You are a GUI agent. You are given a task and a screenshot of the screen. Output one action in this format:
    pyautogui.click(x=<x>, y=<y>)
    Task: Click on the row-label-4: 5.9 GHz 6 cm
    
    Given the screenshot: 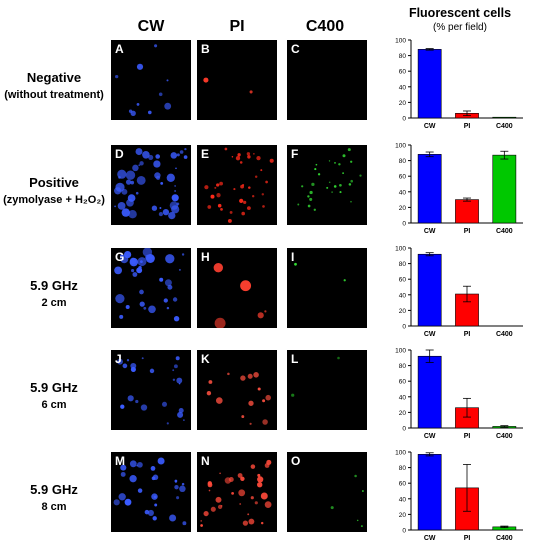 What is the action you would take?
    pyautogui.click(x=54, y=395)
    